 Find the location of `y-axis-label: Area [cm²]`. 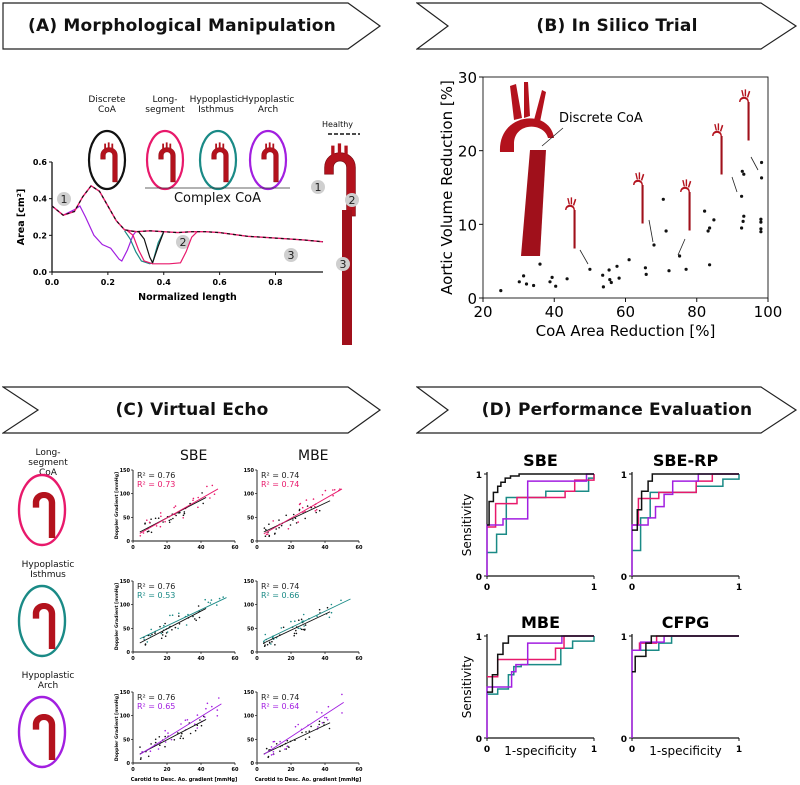

y-axis-label: Area [cm²] is located at coordinates (21, 217).